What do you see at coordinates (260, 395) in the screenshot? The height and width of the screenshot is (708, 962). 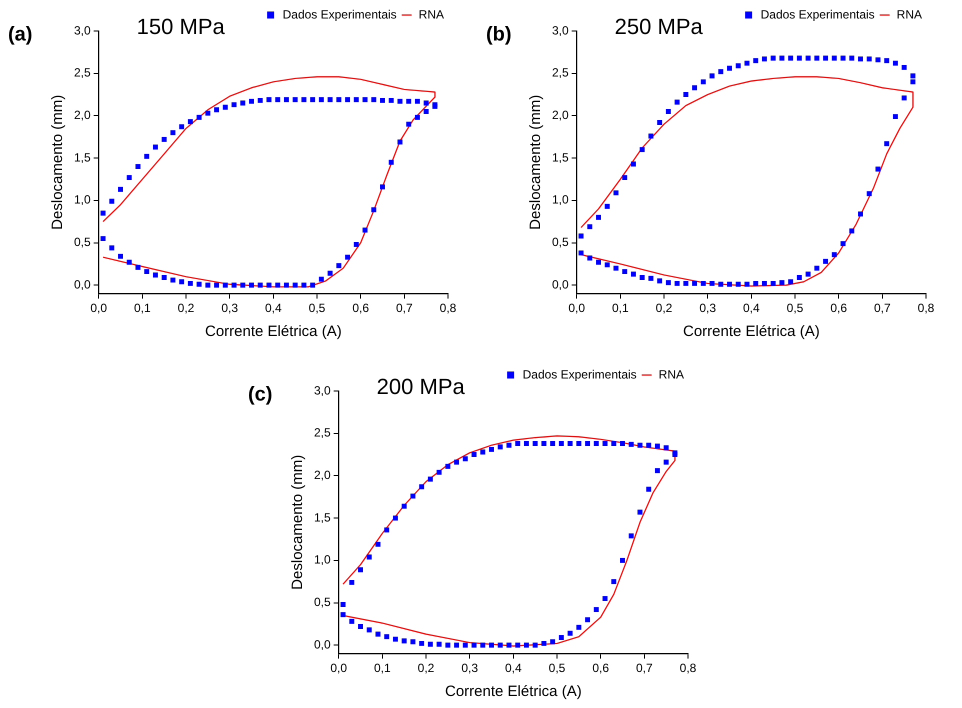 I see `text: (c)` at bounding box center [260, 395].